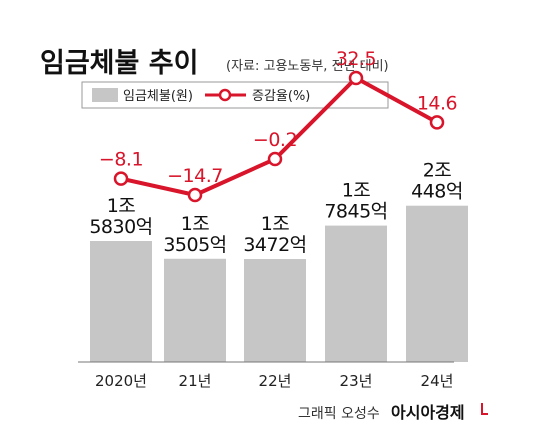 The width and height of the screenshot is (550, 438). What do you see at coordinates (158, 96) in the screenshot?
I see `legend-bar-label: 임금체불(원)` at bounding box center [158, 96].